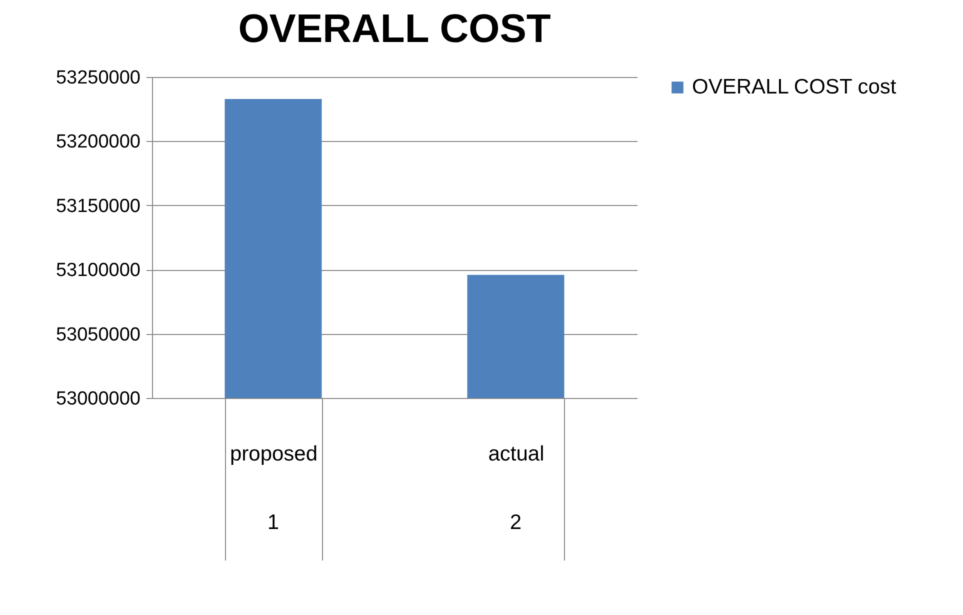 The height and width of the screenshot is (615, 963). What do you see at coordinates (394, 29) in the screenshot?
I see `chart-title: OVERALL COST` at bounding box center [394, 29].